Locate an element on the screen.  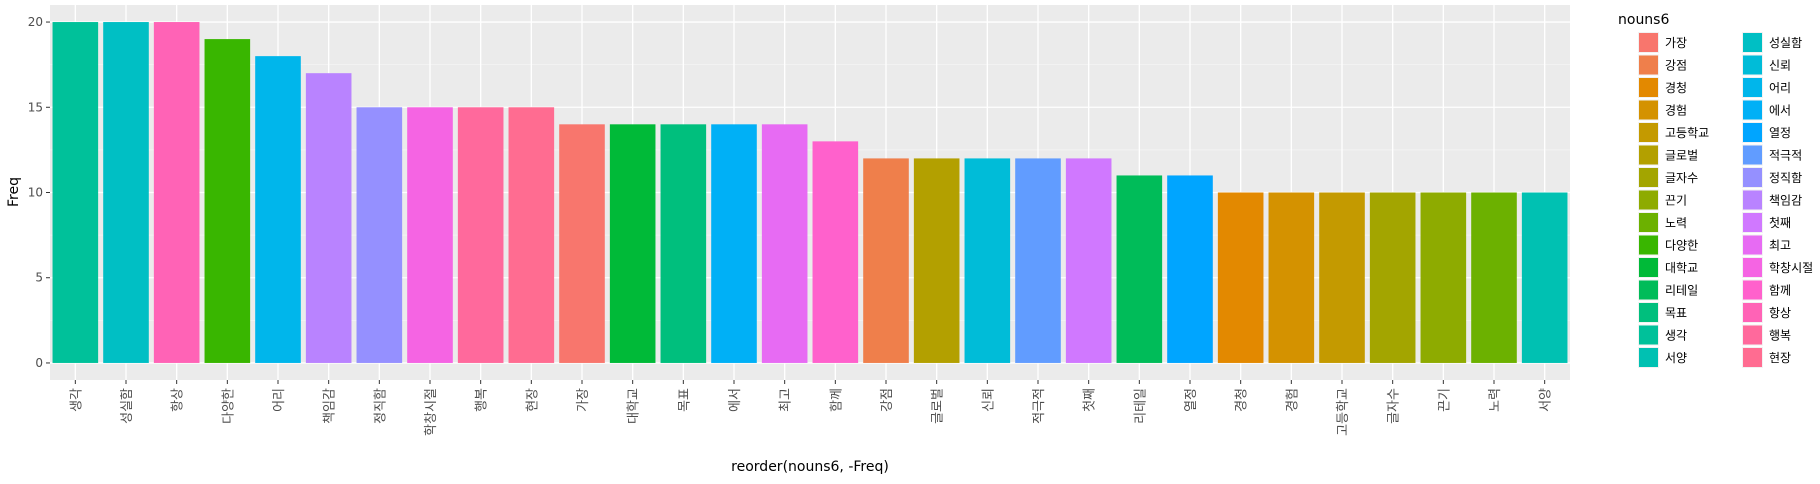
bar-성실함 is located at coordinates (126, 192).